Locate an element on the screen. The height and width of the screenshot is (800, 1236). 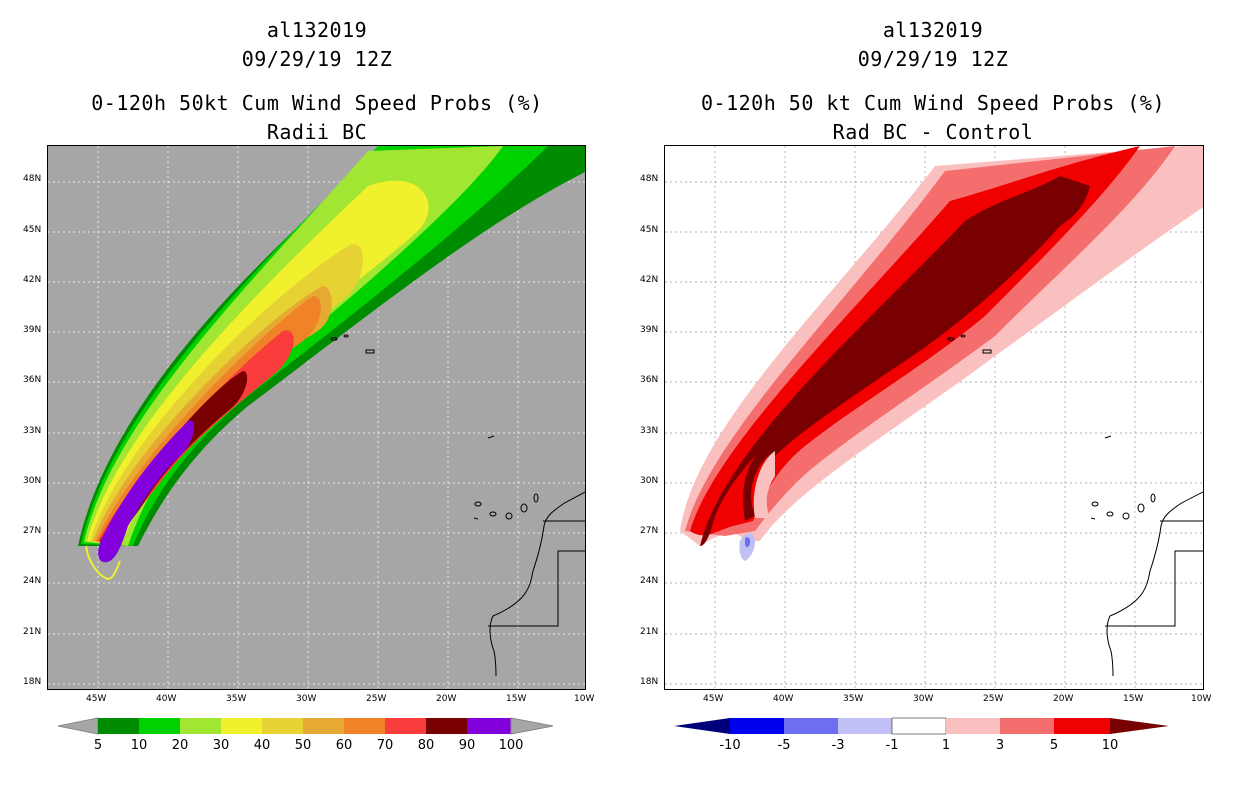
right-lon-label: 15W is located at coordinates (1133, 699).